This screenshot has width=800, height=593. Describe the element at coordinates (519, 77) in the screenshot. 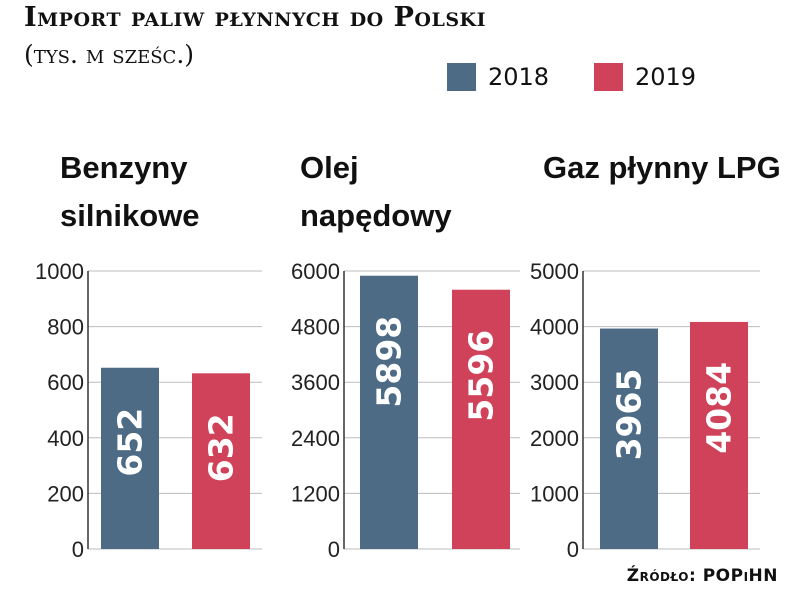

I see `legend-label-2018: 2018` at that location.